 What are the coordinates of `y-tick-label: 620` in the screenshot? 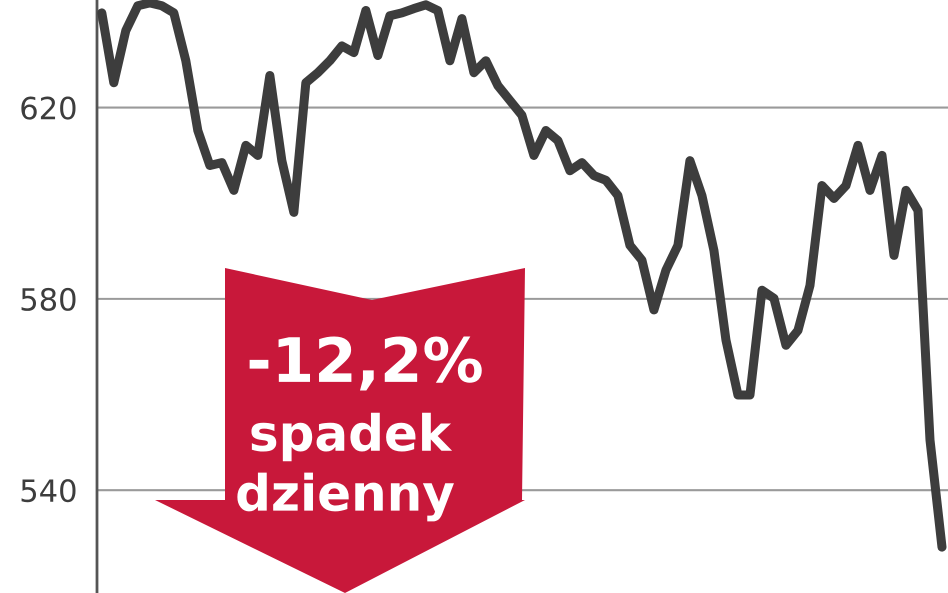 It's located at (48, 108).